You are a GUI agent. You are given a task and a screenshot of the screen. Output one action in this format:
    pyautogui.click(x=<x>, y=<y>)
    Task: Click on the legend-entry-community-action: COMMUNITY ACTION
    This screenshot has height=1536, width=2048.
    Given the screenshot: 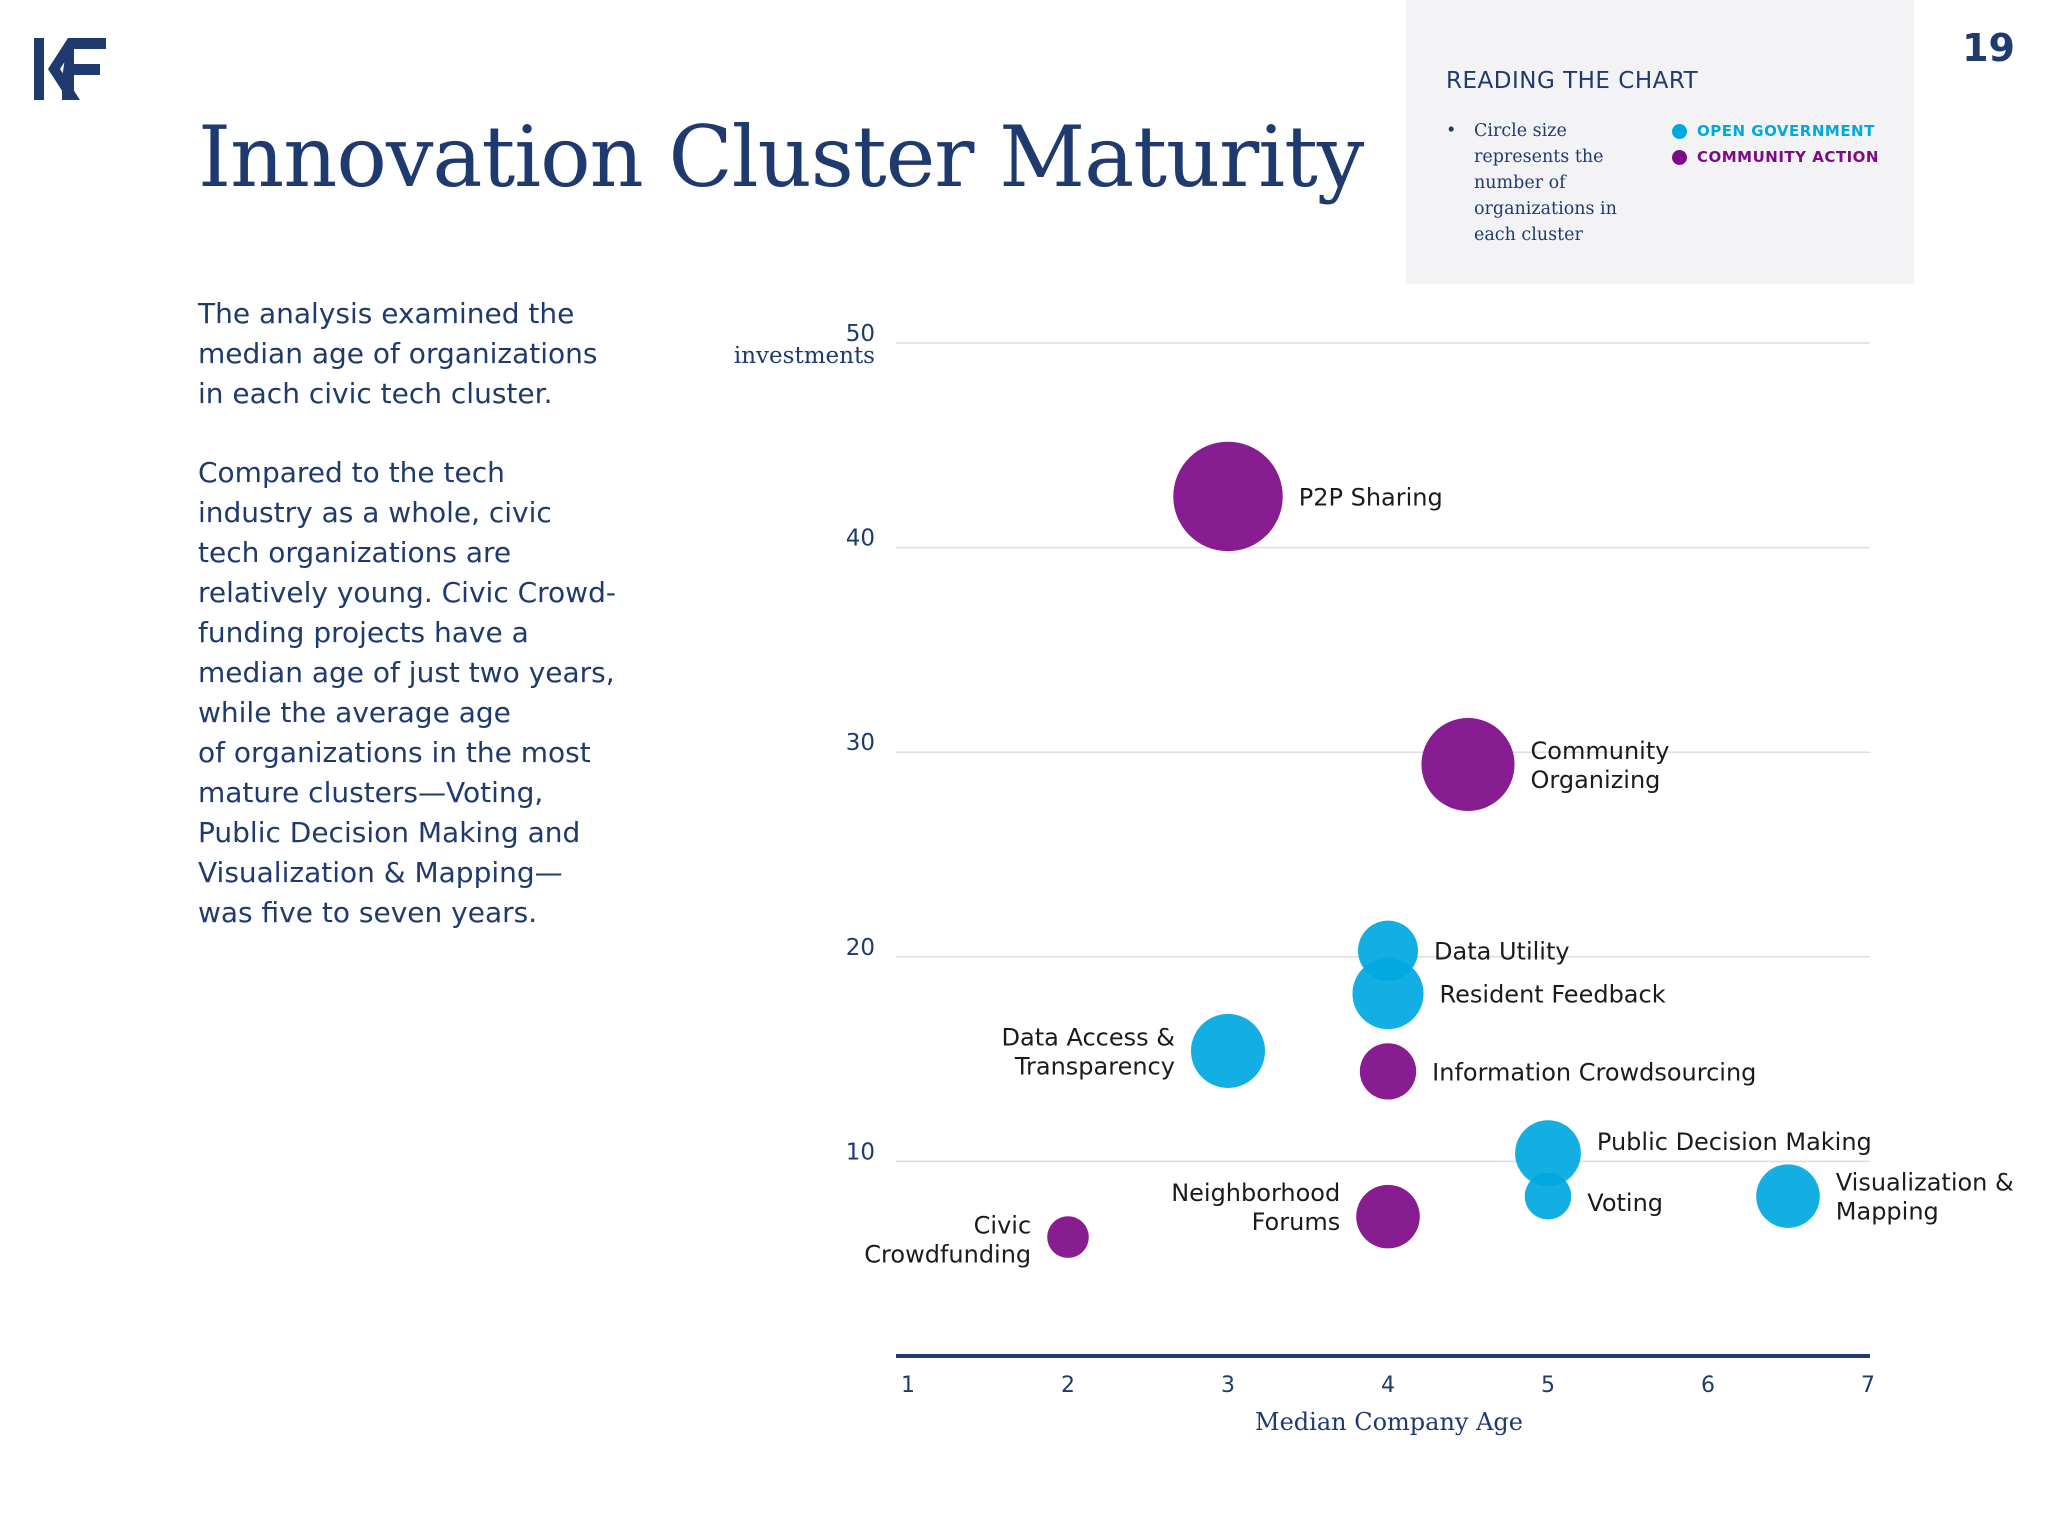 What is the action you would take?
    pyautogui.click(x=1775, y=157)
    